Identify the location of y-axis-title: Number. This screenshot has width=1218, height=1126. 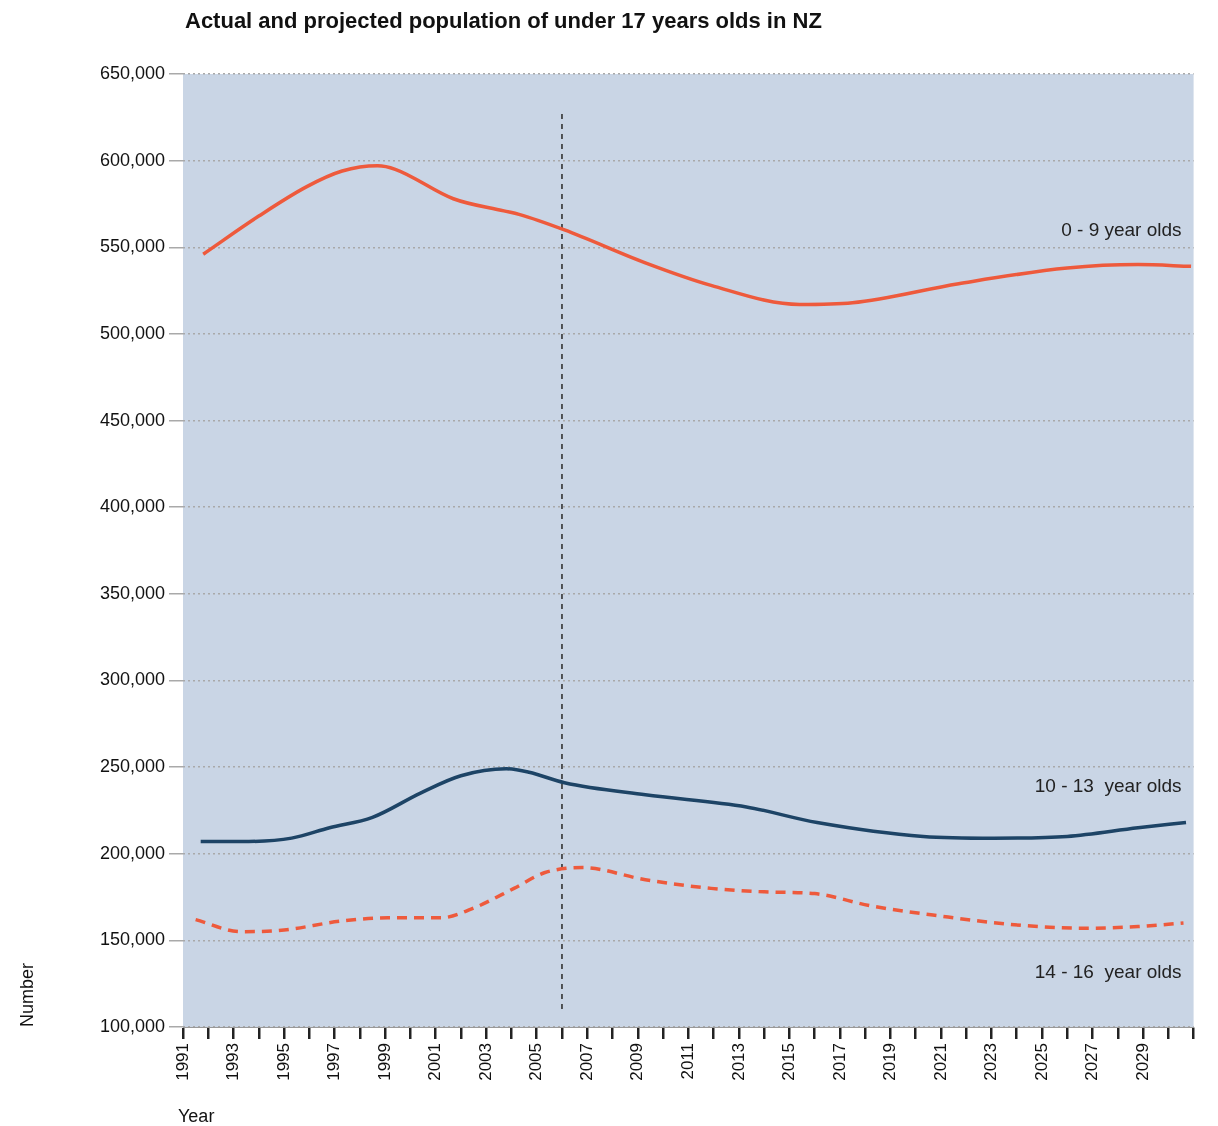
(26, 994).